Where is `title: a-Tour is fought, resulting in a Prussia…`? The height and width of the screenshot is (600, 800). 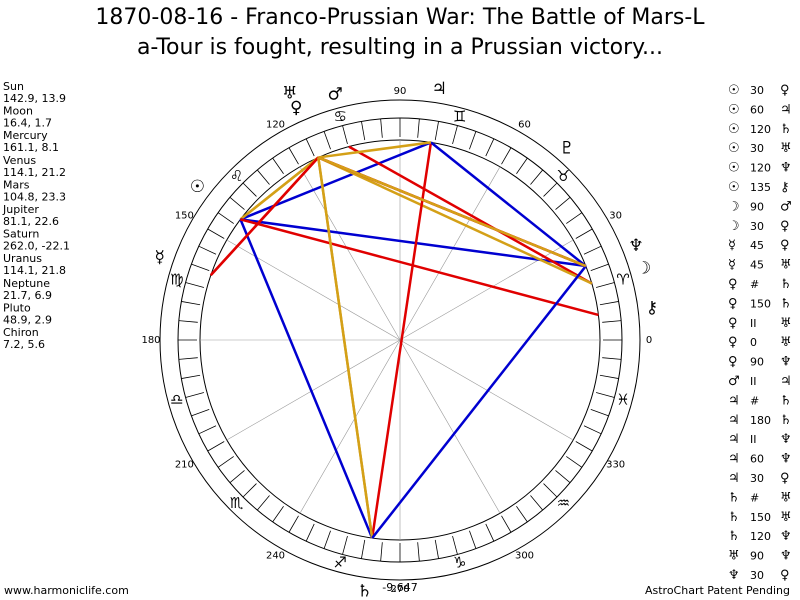
title: a-Tour is fought, resulting in a Prussia… is located at coordinates (400, 47).